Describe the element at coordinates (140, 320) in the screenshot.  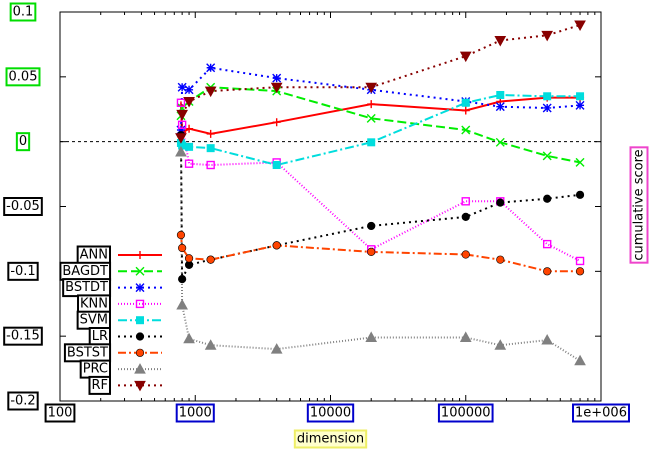
I see `legend-marker-svm` at that location.